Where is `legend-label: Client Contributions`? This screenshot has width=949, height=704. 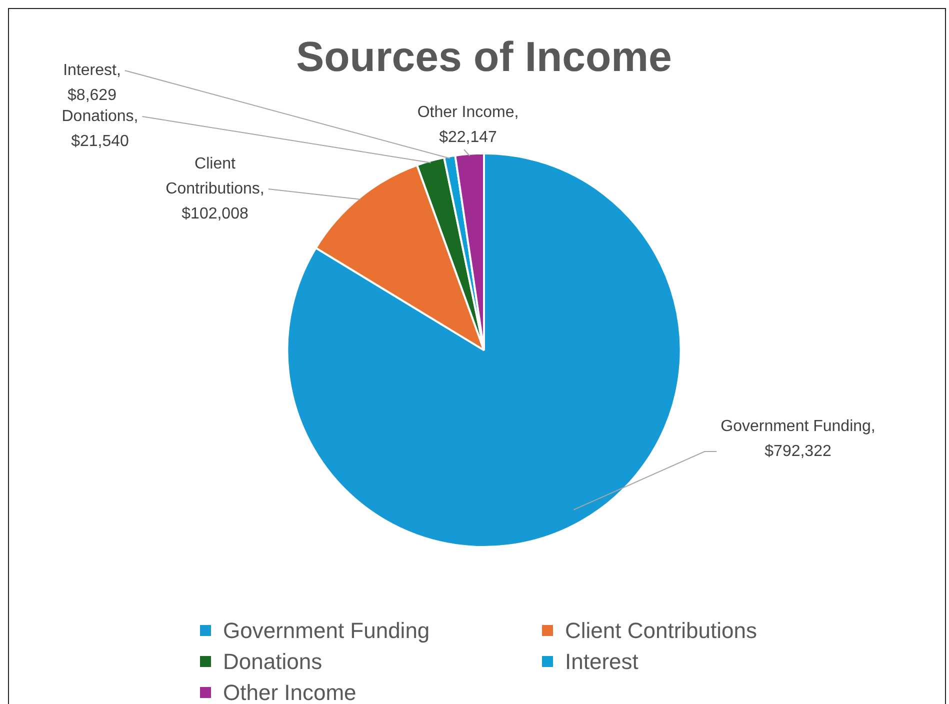 legend-label: Client Contributions is located at coordinates (661, 631).